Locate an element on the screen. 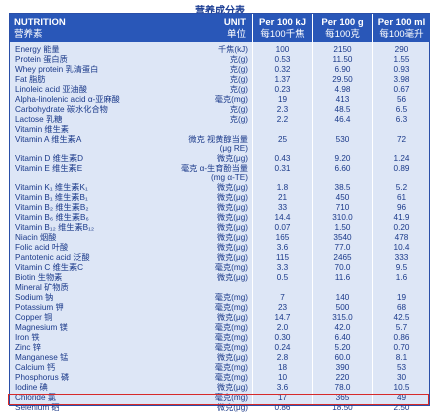 The image size is (440, 412). nutrient-name: Calcium 钙 is located at coordinates (35, 367).